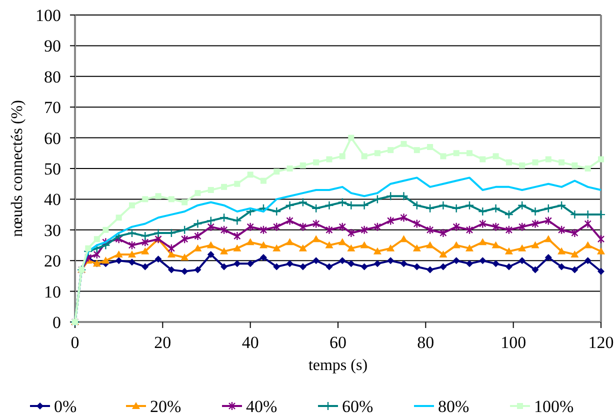  What do you see at coordinates (75, 342) in the screenshot?
I see `x-tick-label: 0` at bounding box center [75, 342].